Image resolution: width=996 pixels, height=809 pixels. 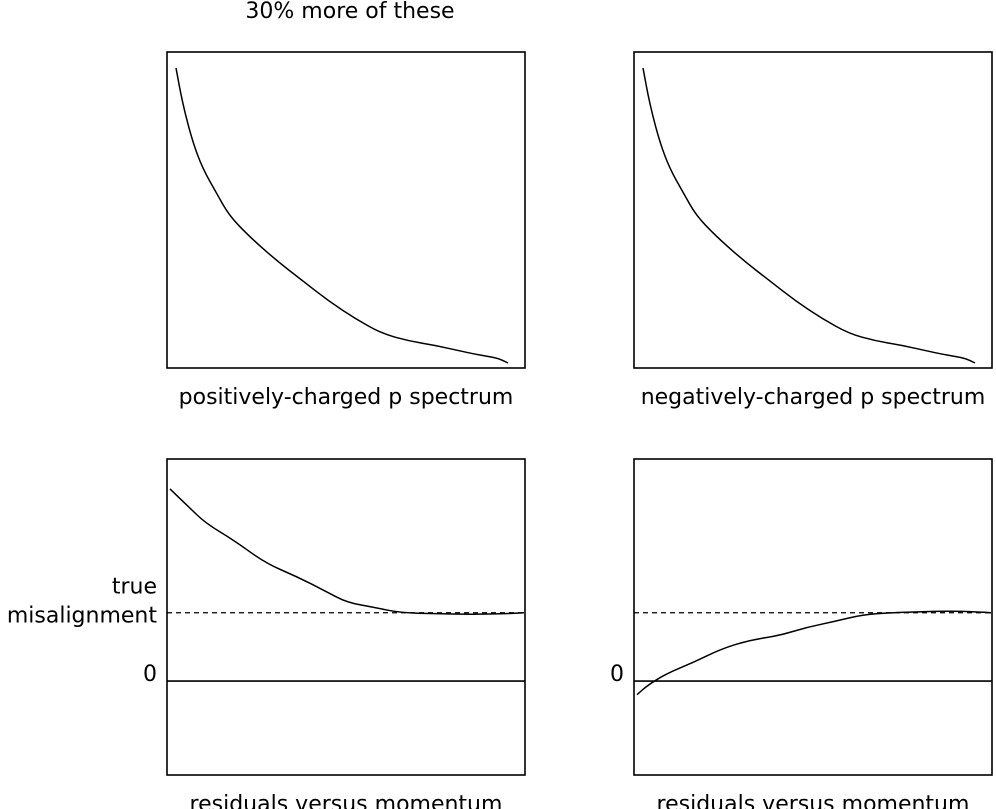 What do you see at coordinates (82, 616) in the screenshot?
I see `reference-line-label: misalignment` at bounding box center [82, 616].